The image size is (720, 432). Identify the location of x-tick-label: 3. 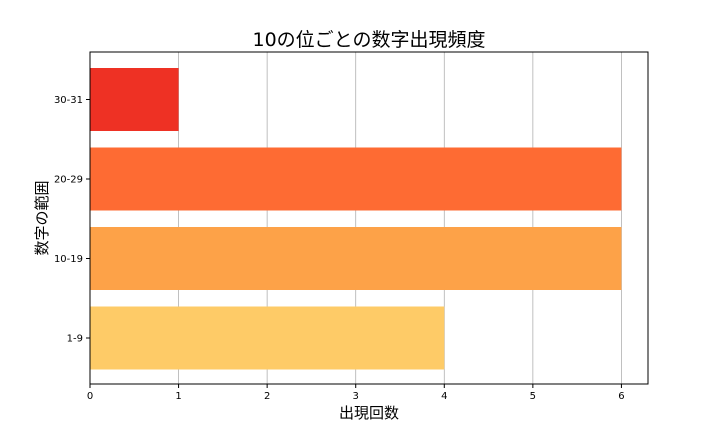
(356, 396).